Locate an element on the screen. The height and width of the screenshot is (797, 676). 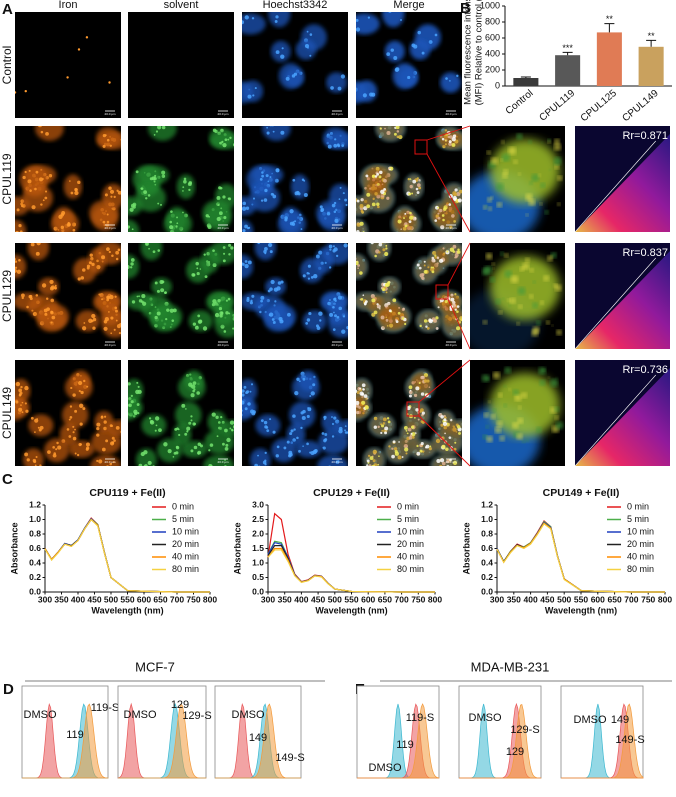
scale-bar-label: 20.0 μm is located at coordinates (110, 462).